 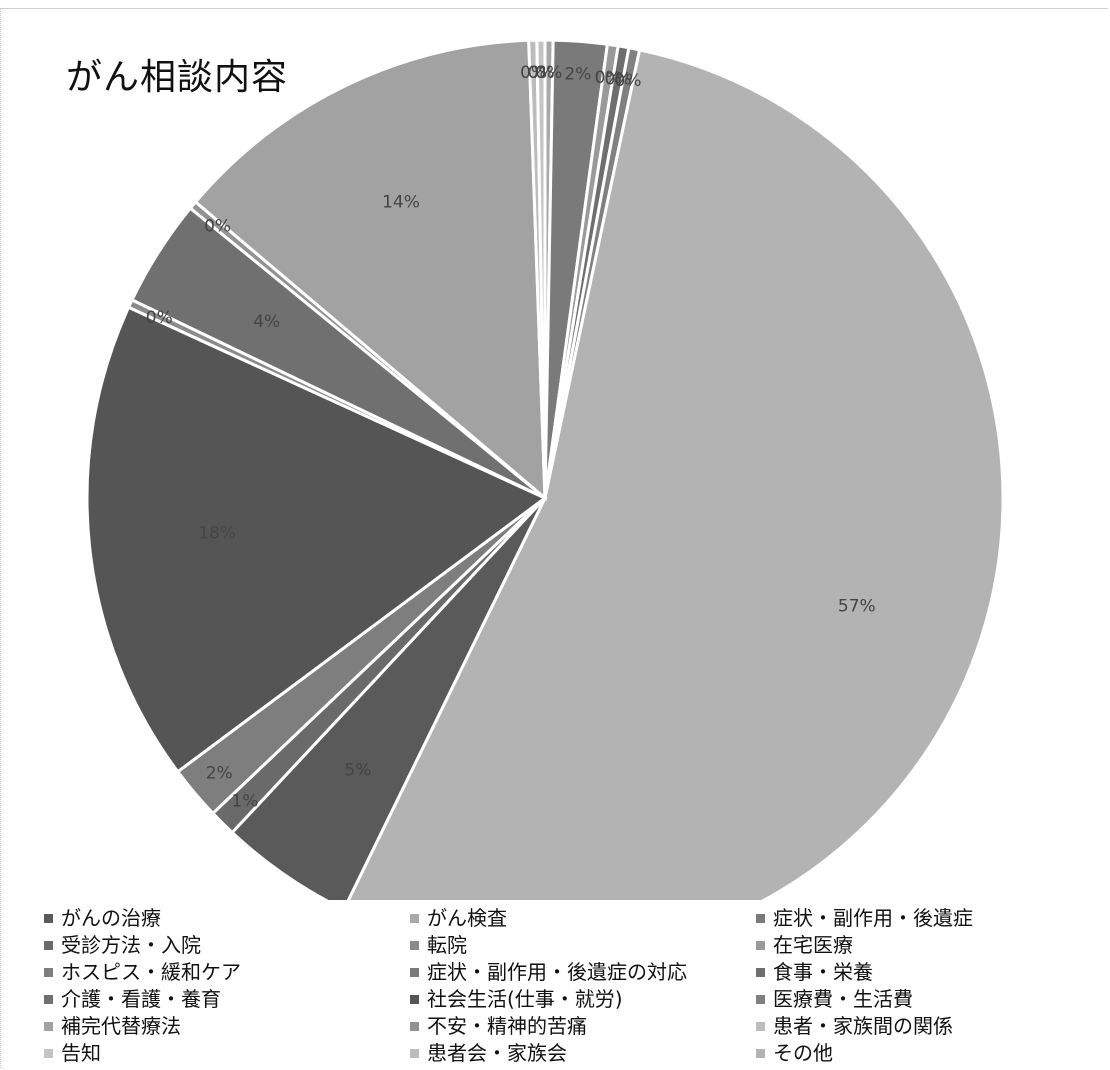 What do you see at coordinates (525, 999) in the screenshot?
I see `legend-label: 社会生活(仕事・就労)` at bounding box center [525, 999].